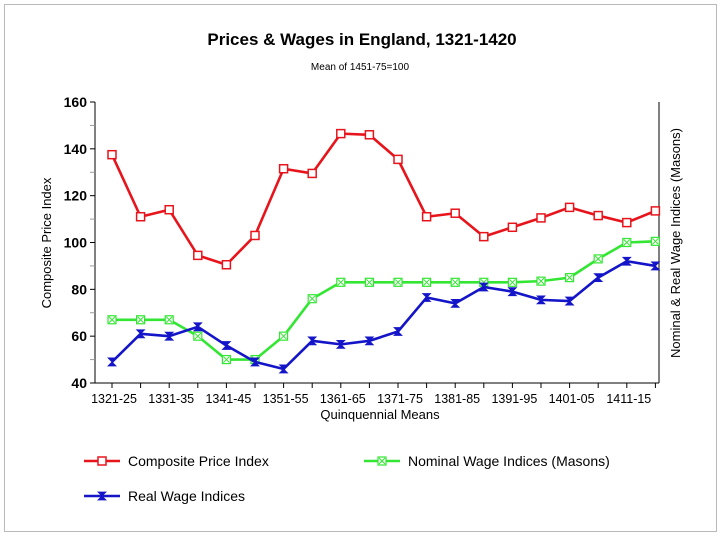  Describe the element at coordinates (286, 399) in the screenshot. I see `x-tick-label: 1351-55` at that location.